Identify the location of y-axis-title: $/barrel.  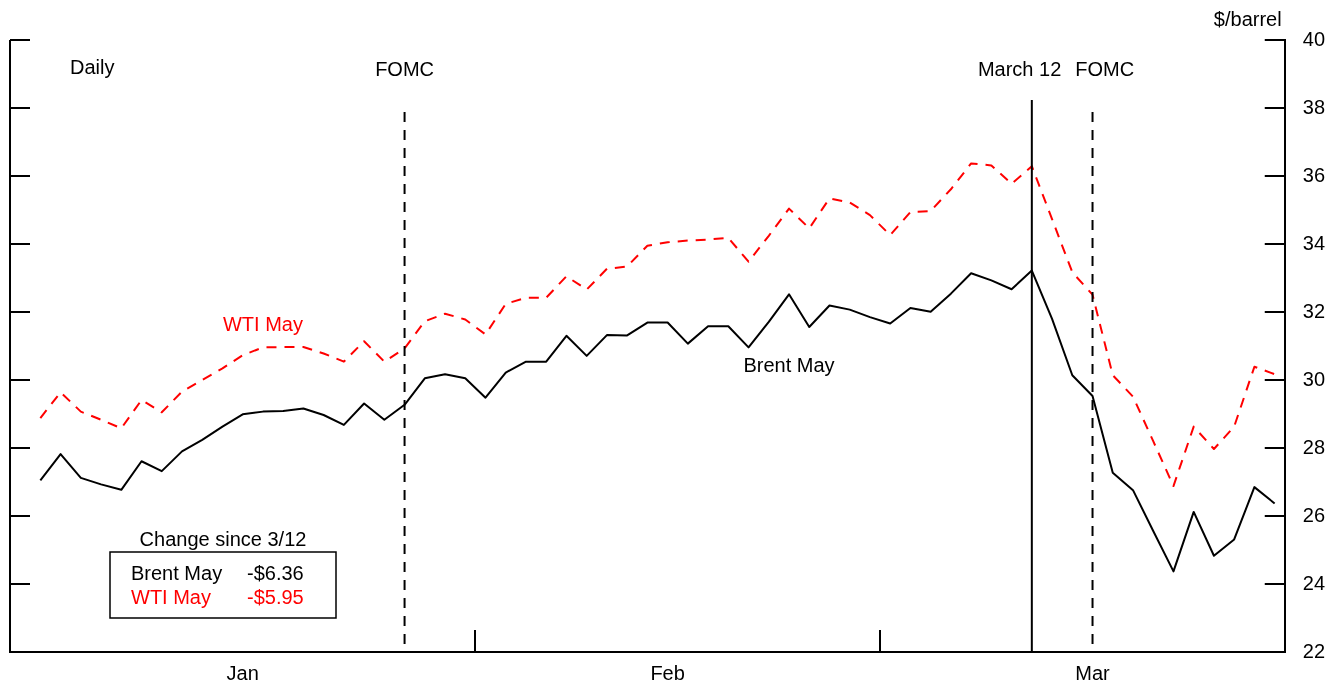
(1247, 18).